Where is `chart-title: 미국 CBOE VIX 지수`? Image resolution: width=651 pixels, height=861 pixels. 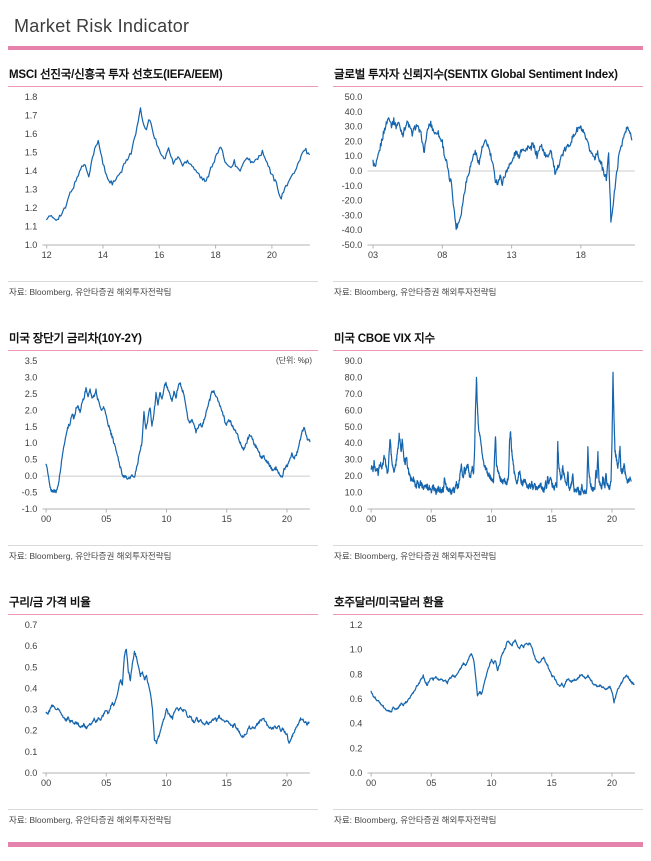
chart-title: 미국 CBOE VIX 지수 is located at coordinates (384, 339).